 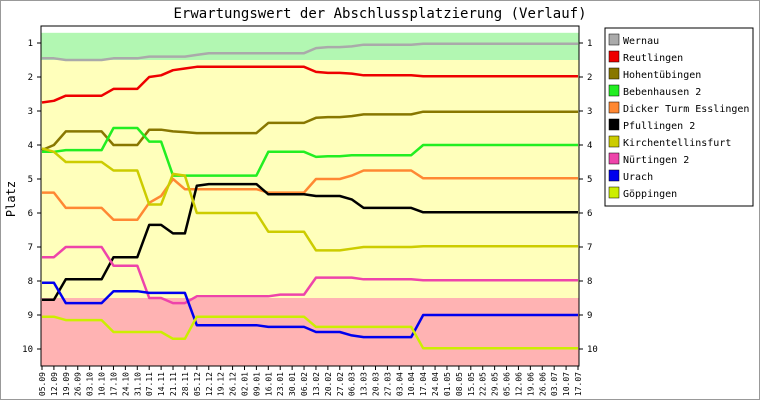 I want to click on x-tick-label: 27.02, so click(x=340, y=384).